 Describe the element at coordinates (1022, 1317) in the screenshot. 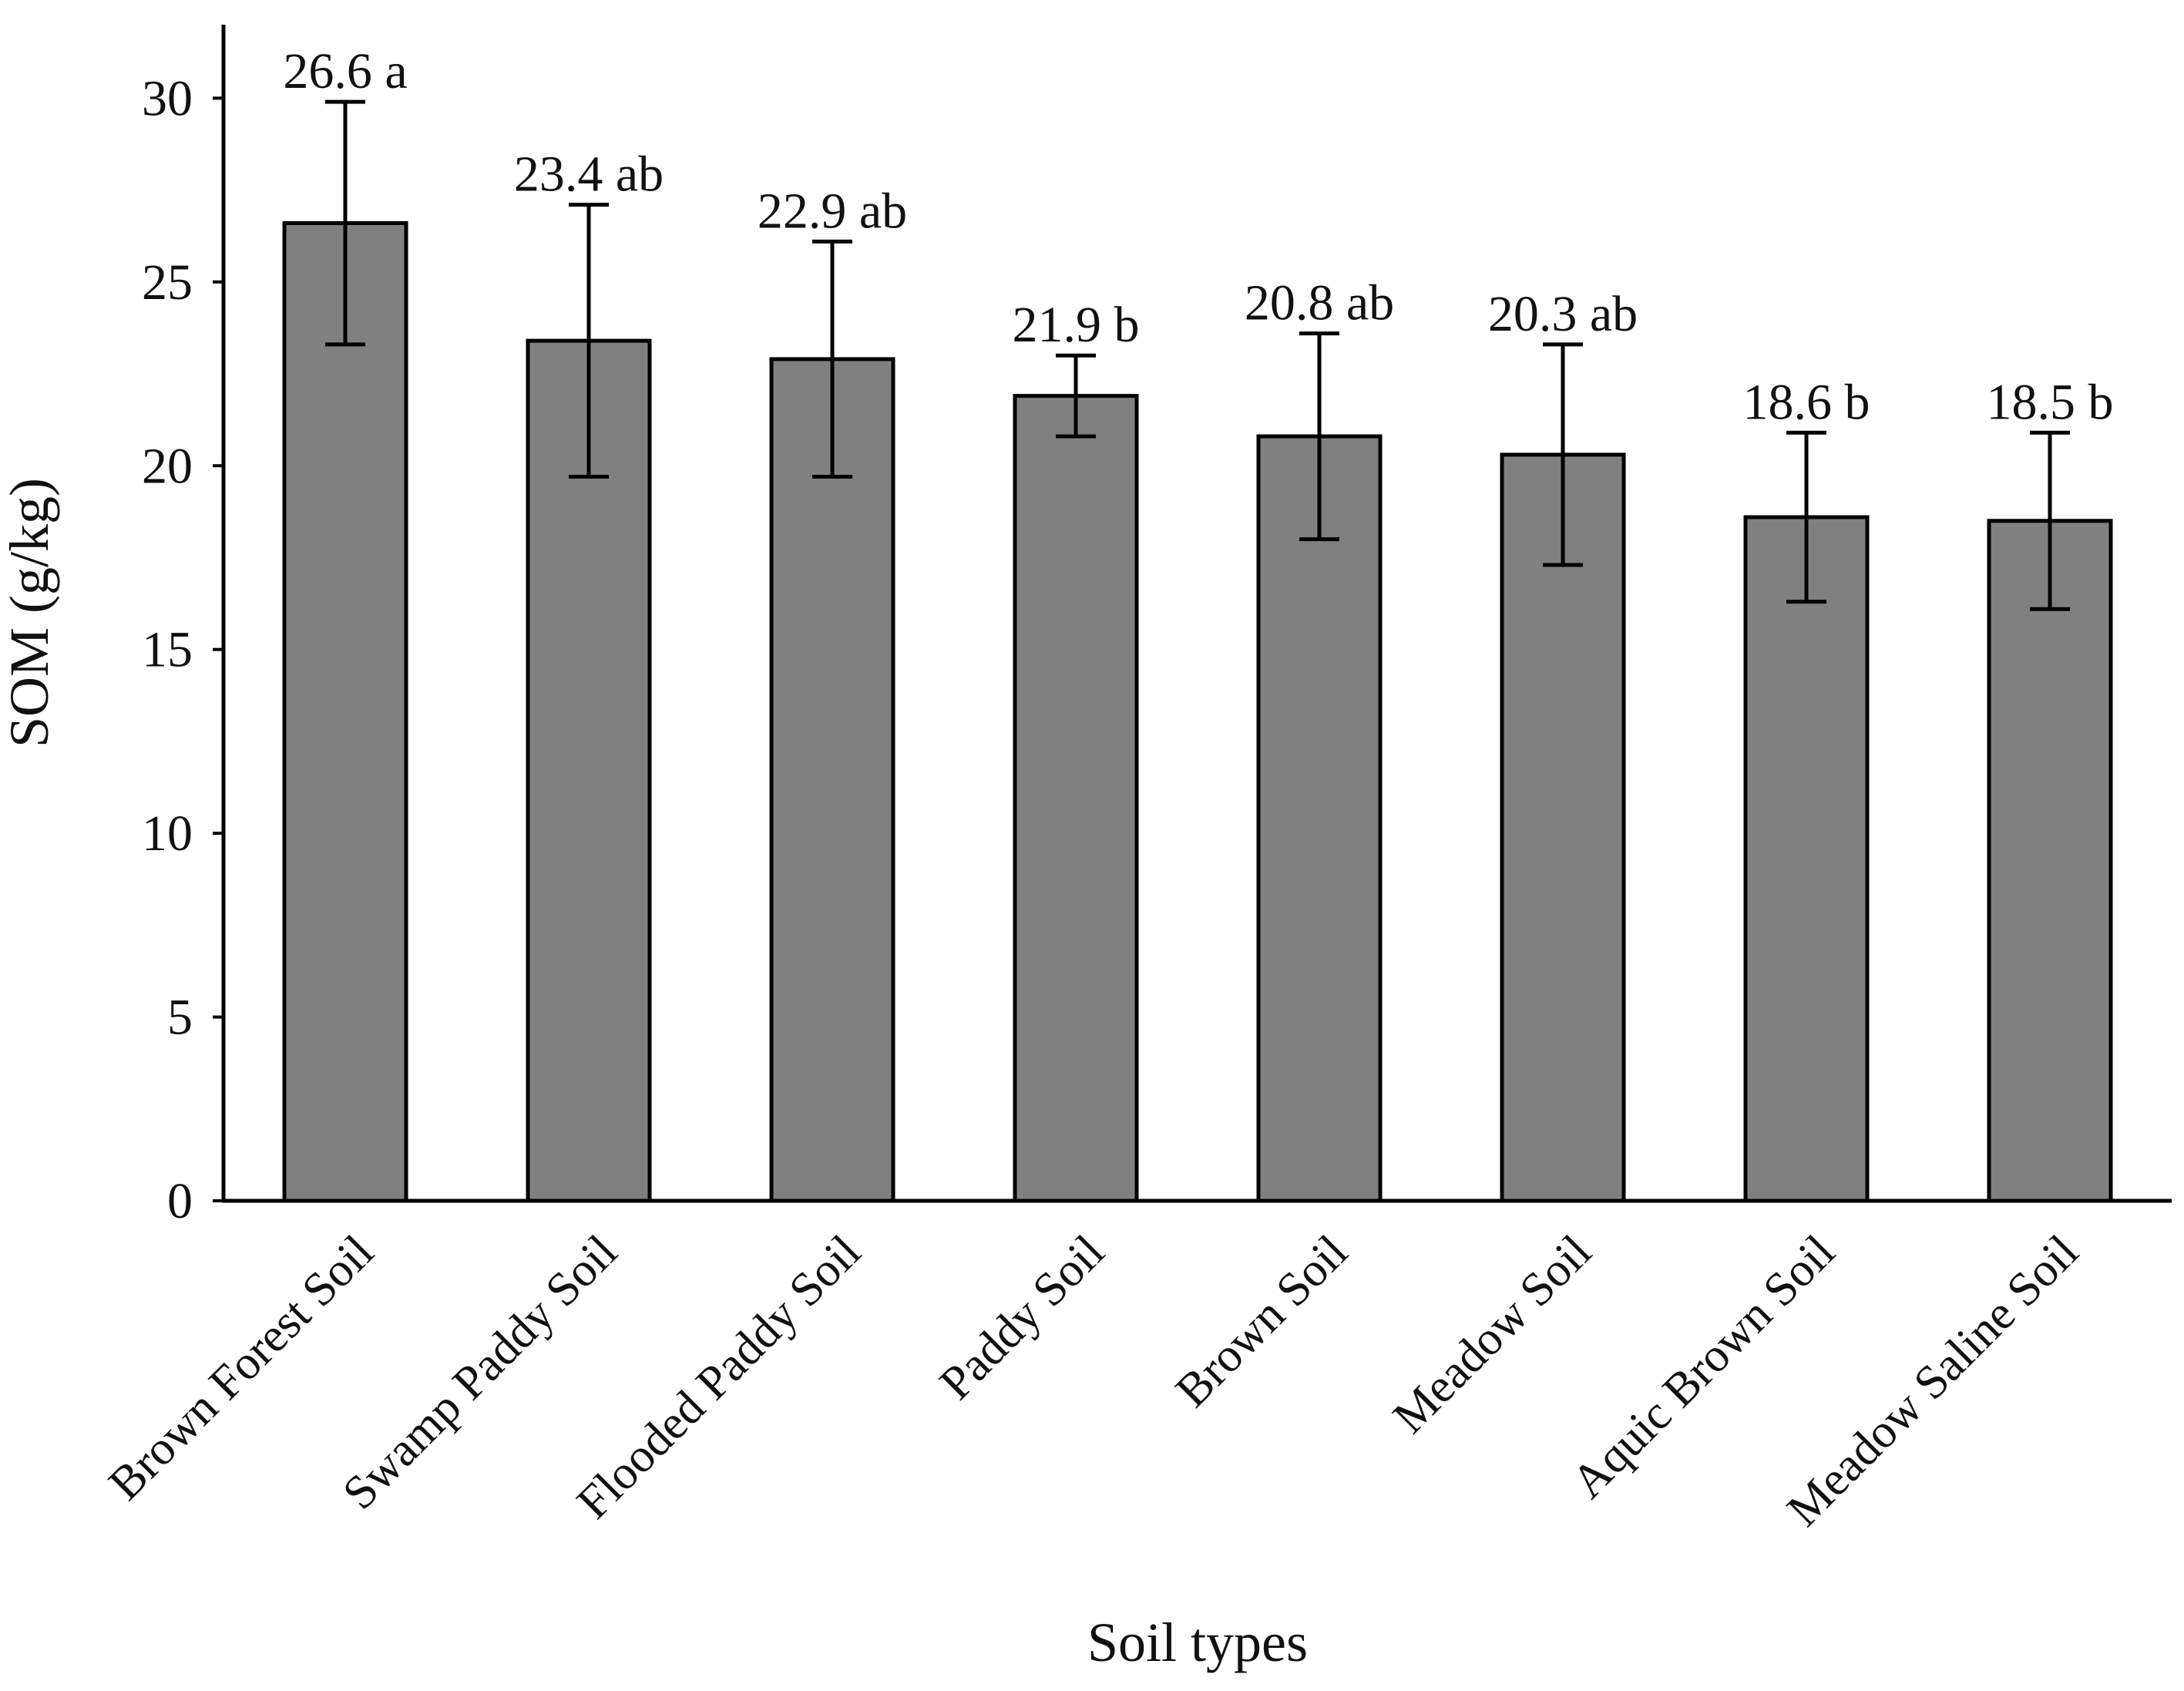

I see `x-tick-label: Paddy Soil` at that location.